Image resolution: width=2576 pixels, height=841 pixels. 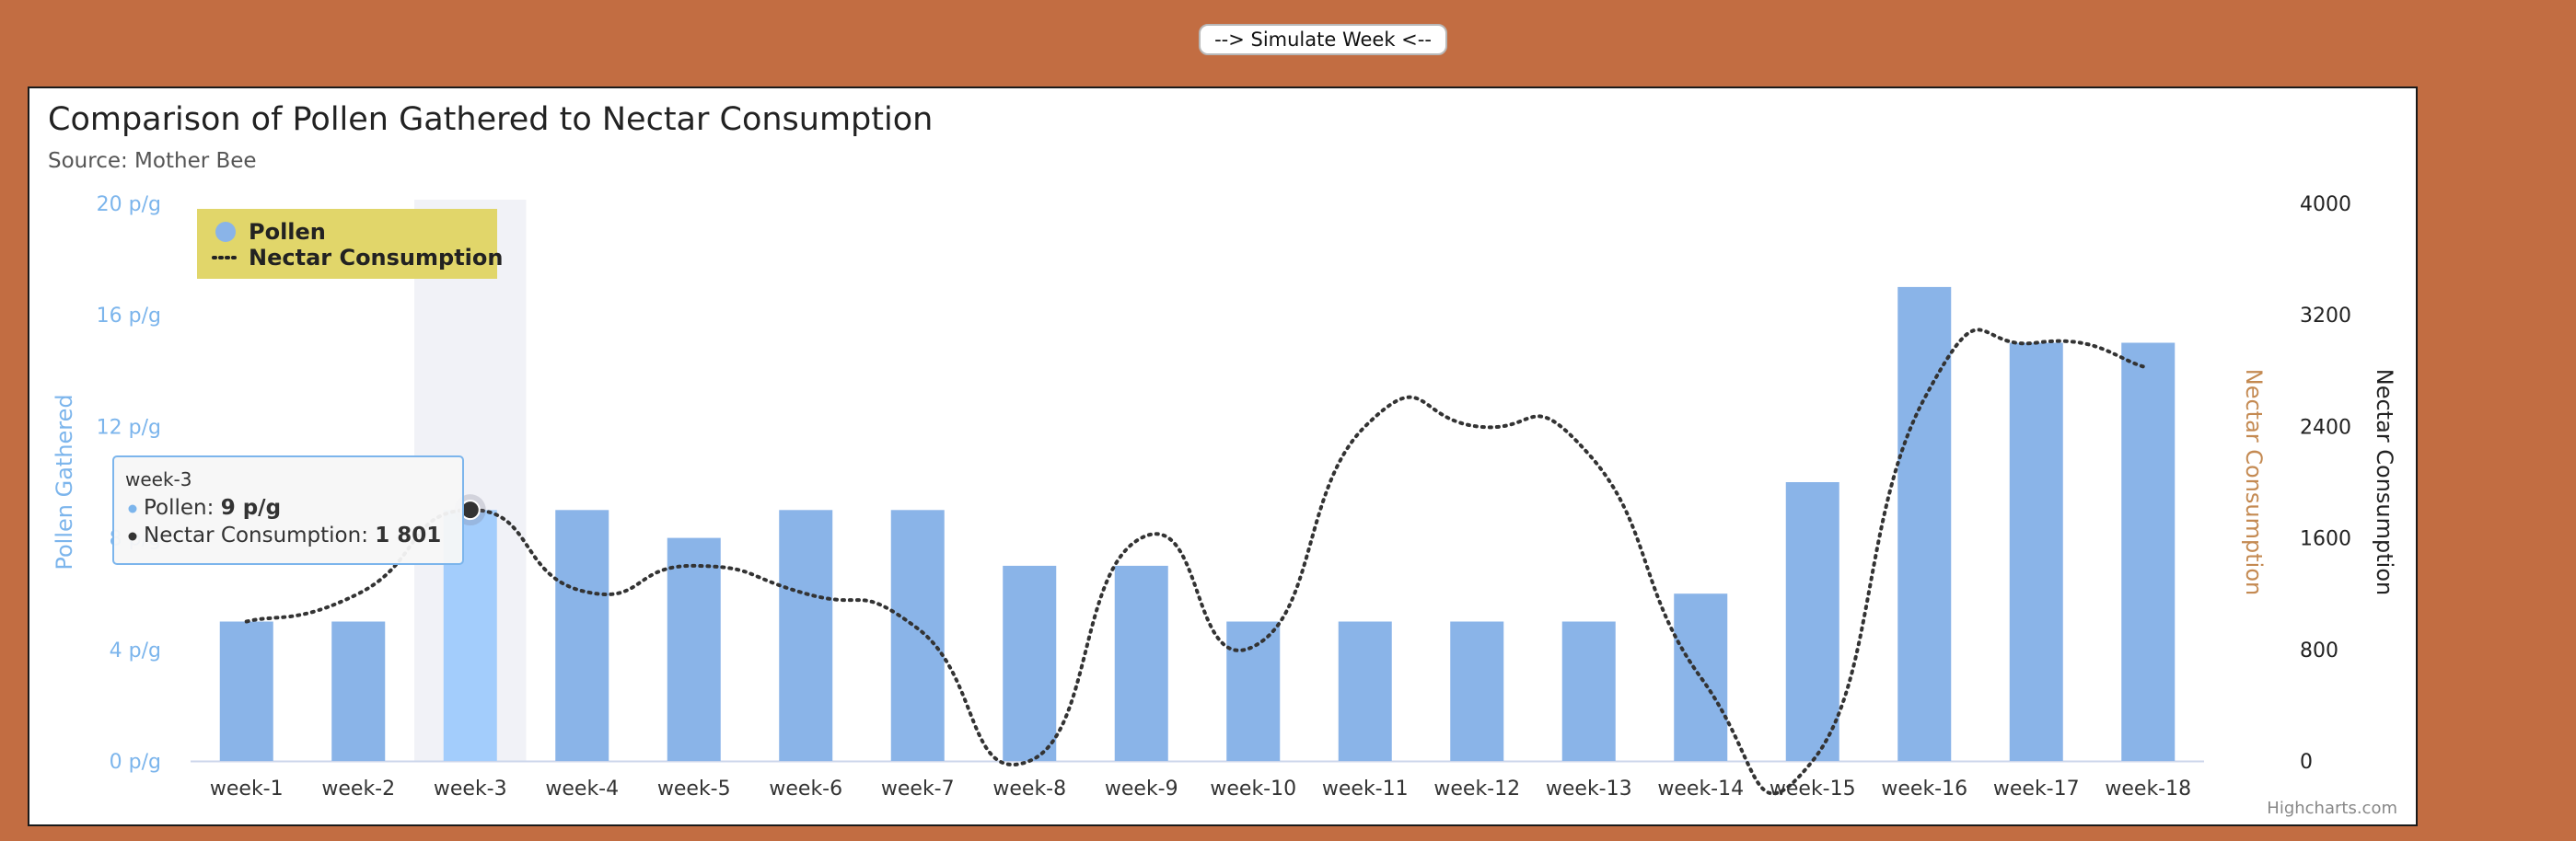 What do you see at coordinates (2325, 204) in the screenshot?
I see `y-right-tick-label: 4000` at bounding box center [2325, 204].